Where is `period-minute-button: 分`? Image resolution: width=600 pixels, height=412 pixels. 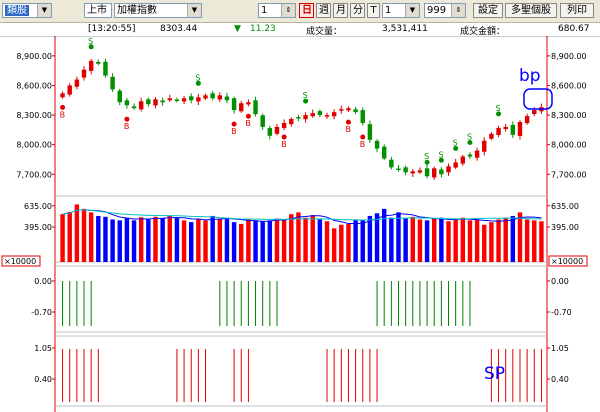
period-minute-button: 分 is located at coordinates (357, 10).